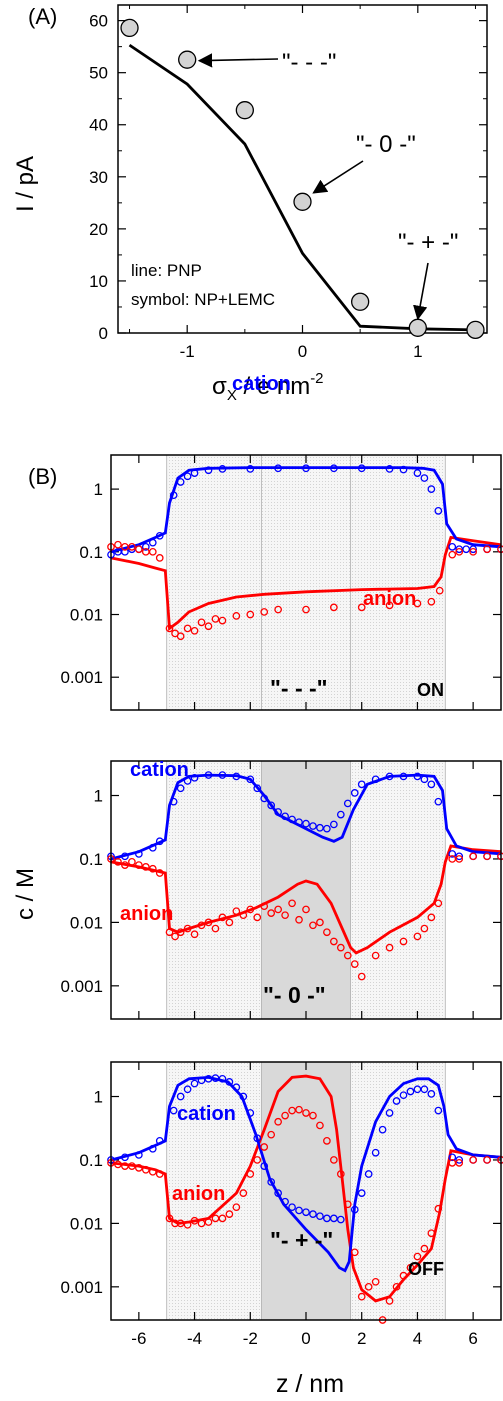  I want to click on legend-line-label: line: PNP, so click(166, 270).